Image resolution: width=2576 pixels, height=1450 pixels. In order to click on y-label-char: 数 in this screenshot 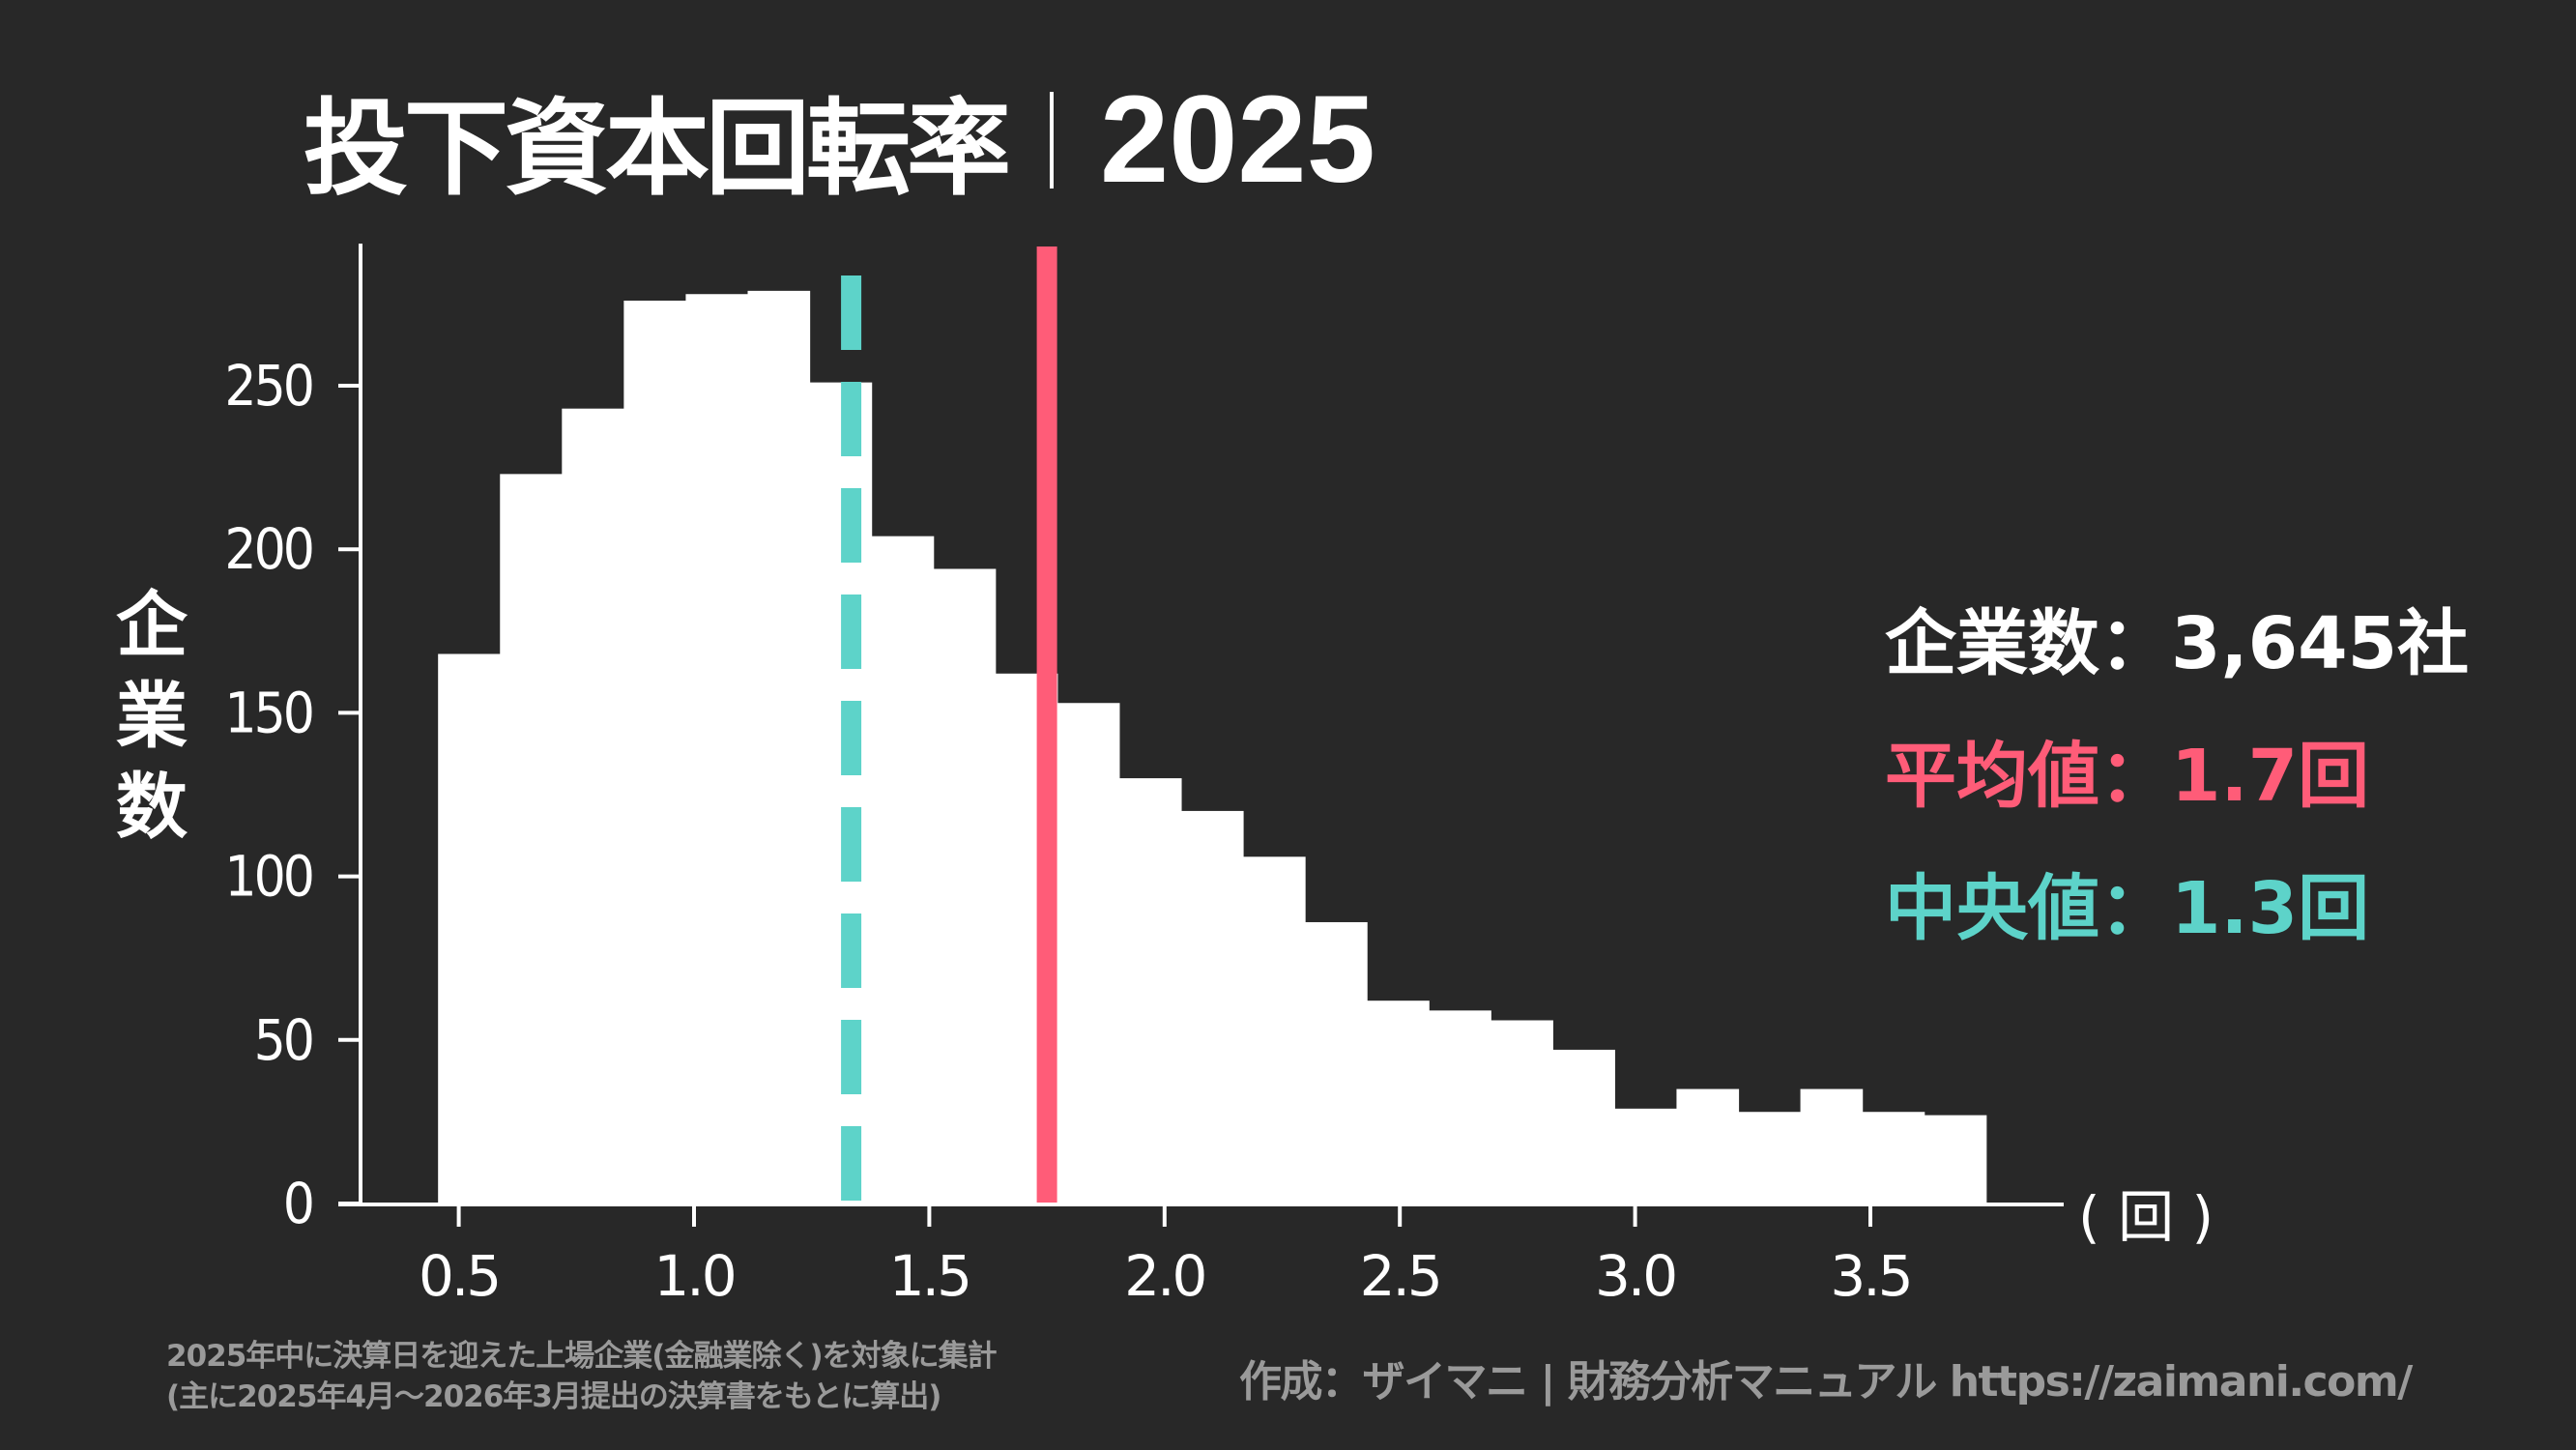, I will do `click(152, 808)`.